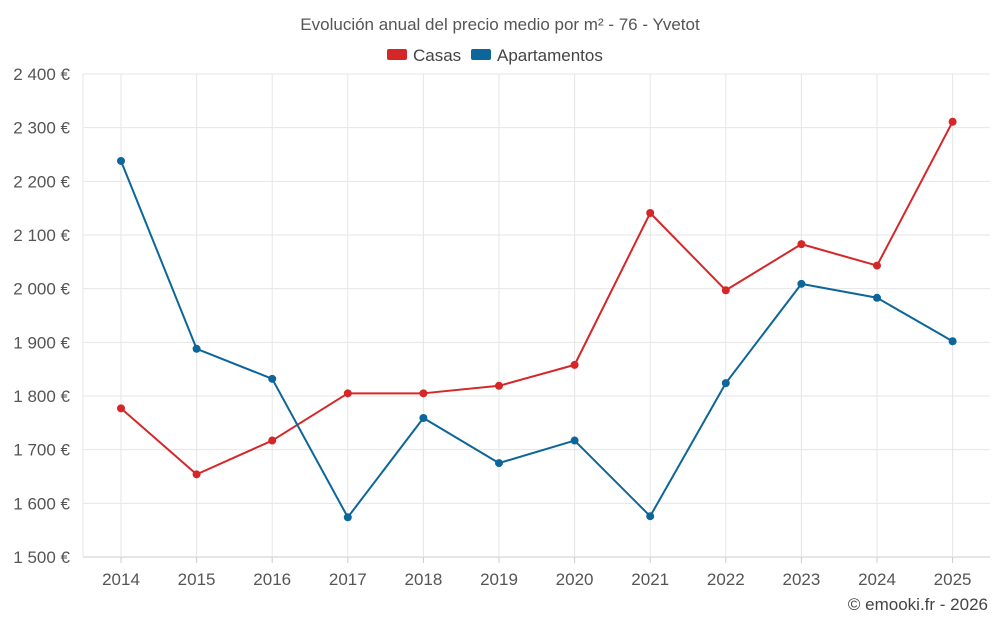 The image size is (1000, 625). I want to click on x-tick-label: 2019, so click(499, 579).